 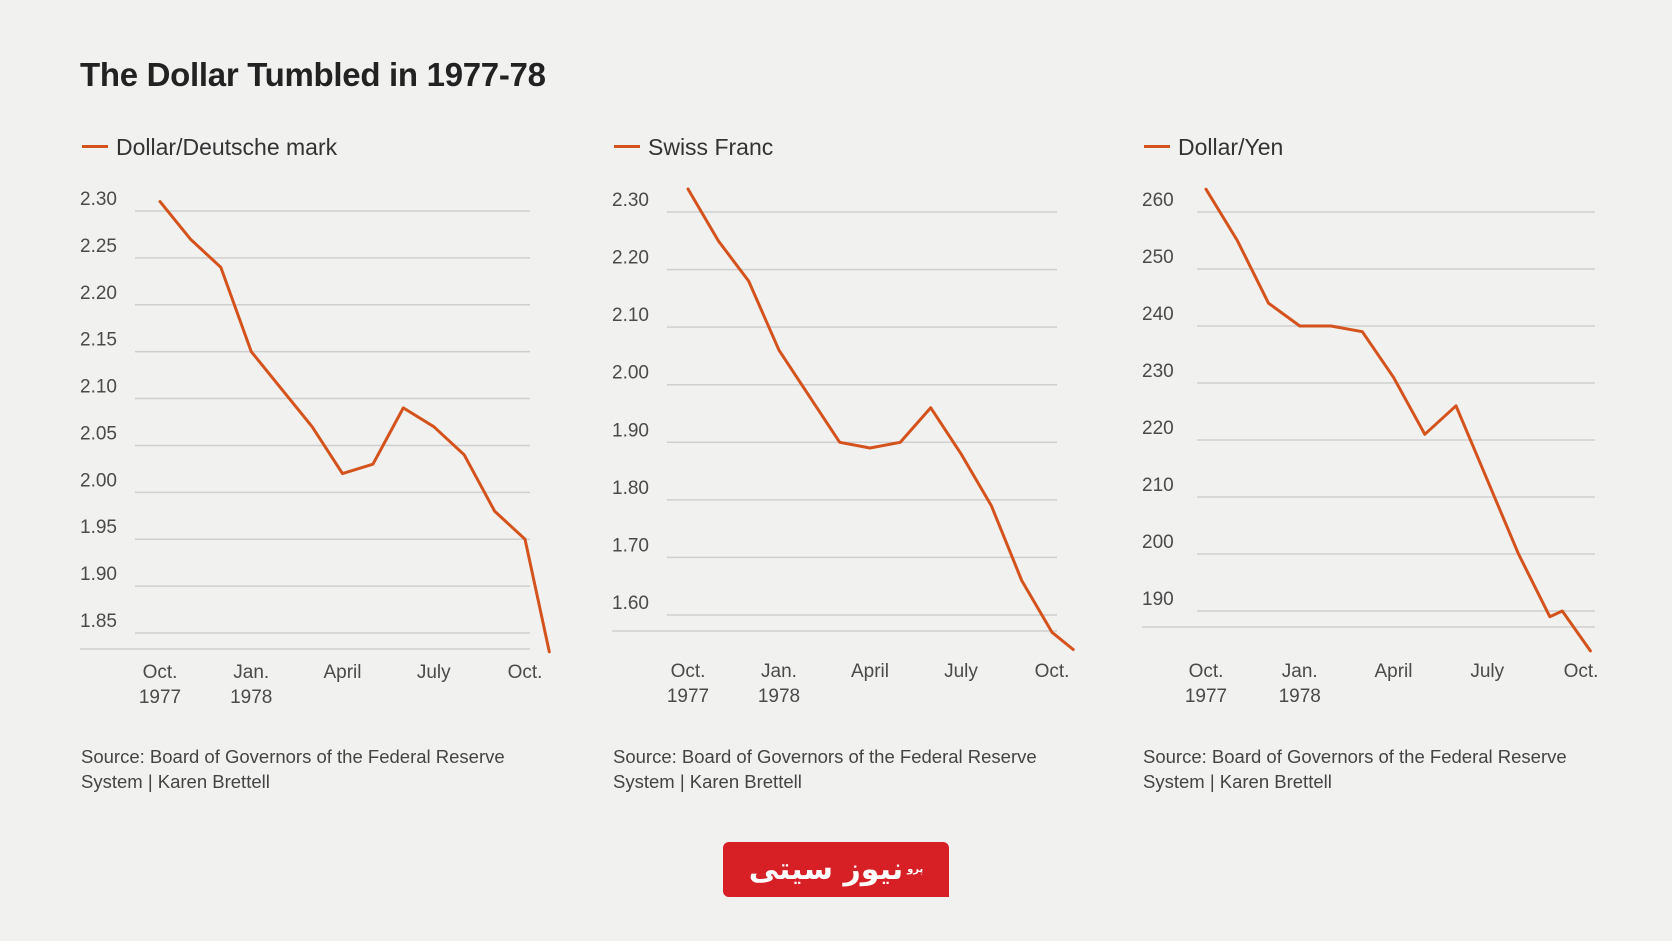 I want to click on y-tick-label: 240, so click(x=1158, y=314).